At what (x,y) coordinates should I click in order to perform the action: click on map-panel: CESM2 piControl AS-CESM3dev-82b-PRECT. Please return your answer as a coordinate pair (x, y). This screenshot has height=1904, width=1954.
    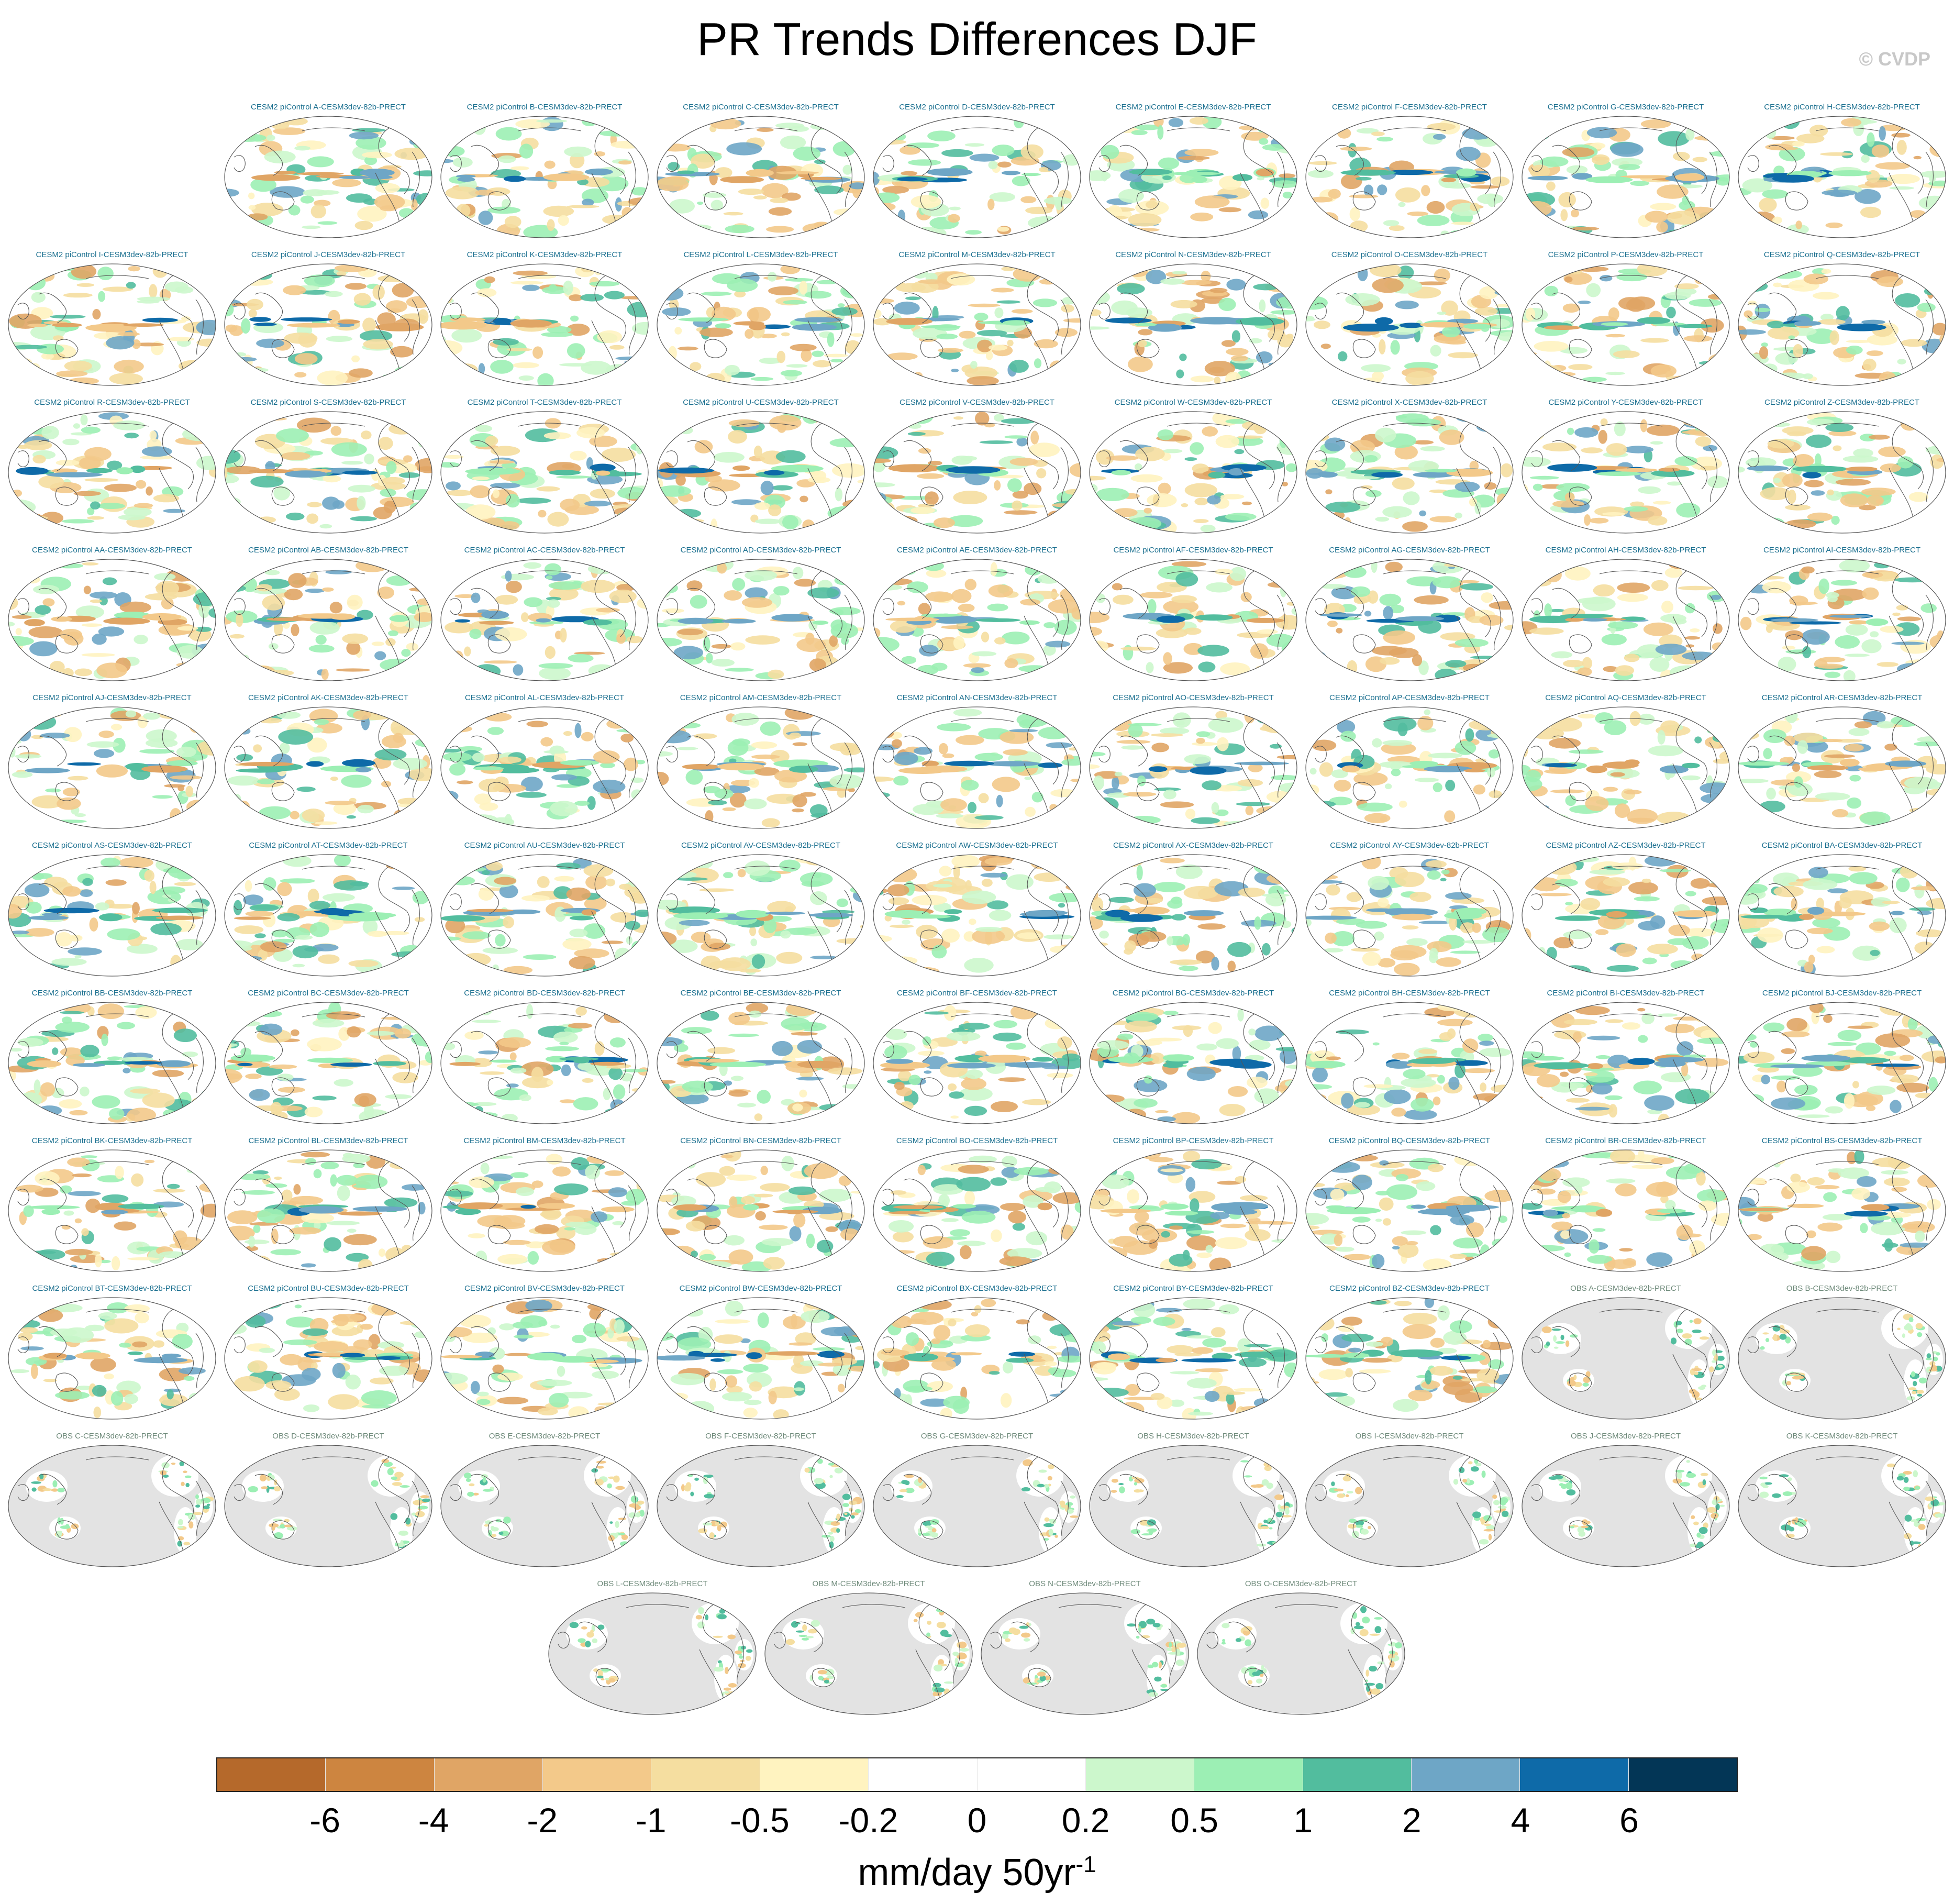
    Looking at the image, I should click on (112, 910).